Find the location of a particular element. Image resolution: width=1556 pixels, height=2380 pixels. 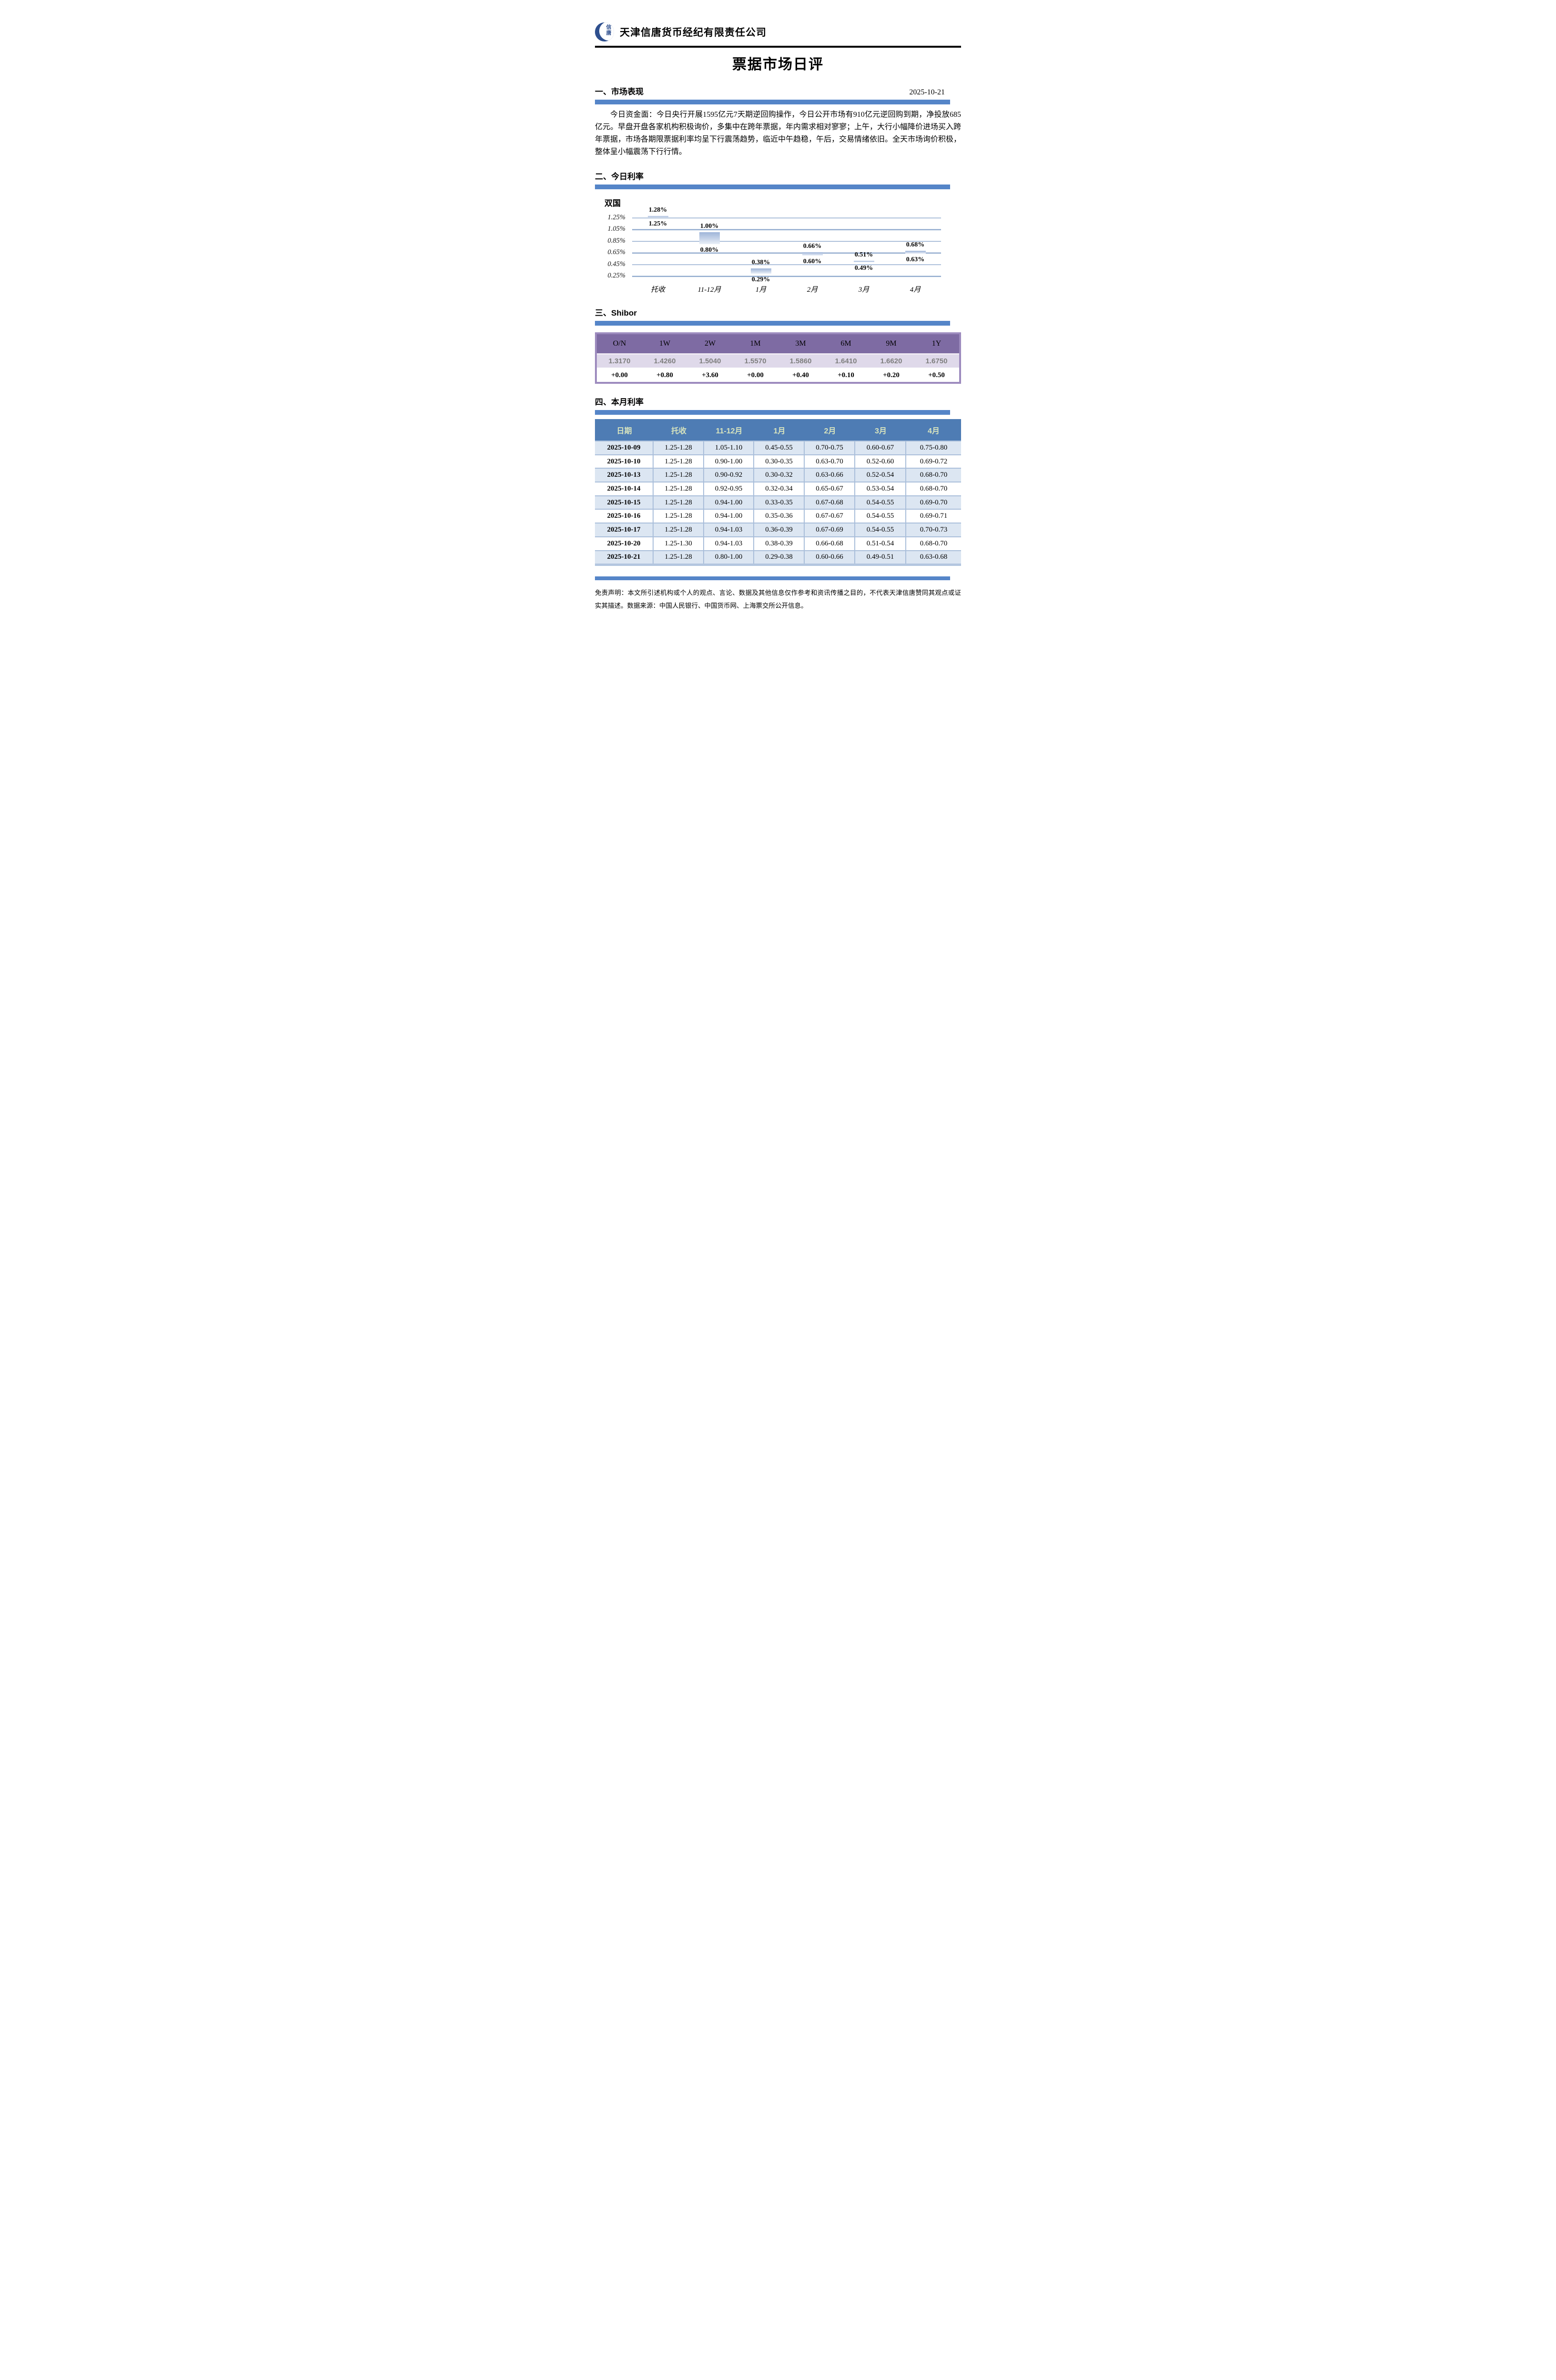

y-axis-tick: 0.25% is located at coordinates (616, 276).